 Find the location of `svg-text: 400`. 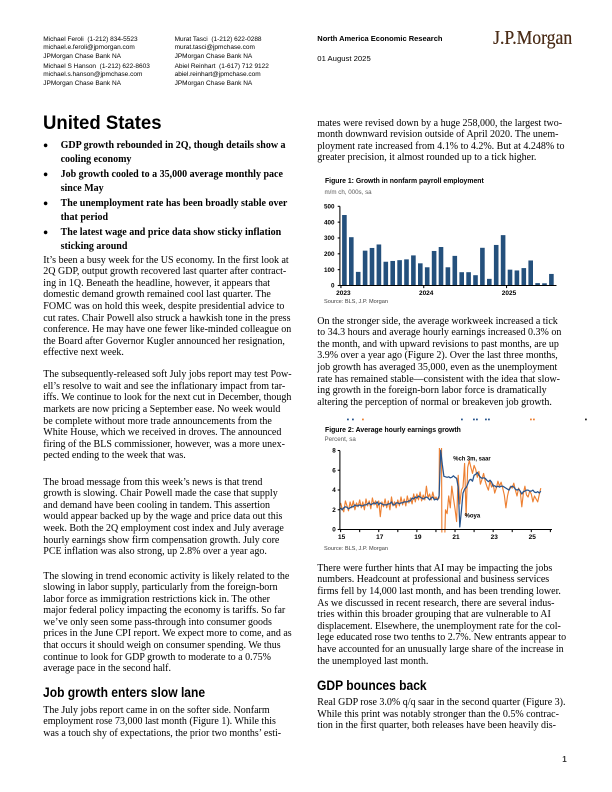

svg-text: 400 is located at coordinates (329, 222).